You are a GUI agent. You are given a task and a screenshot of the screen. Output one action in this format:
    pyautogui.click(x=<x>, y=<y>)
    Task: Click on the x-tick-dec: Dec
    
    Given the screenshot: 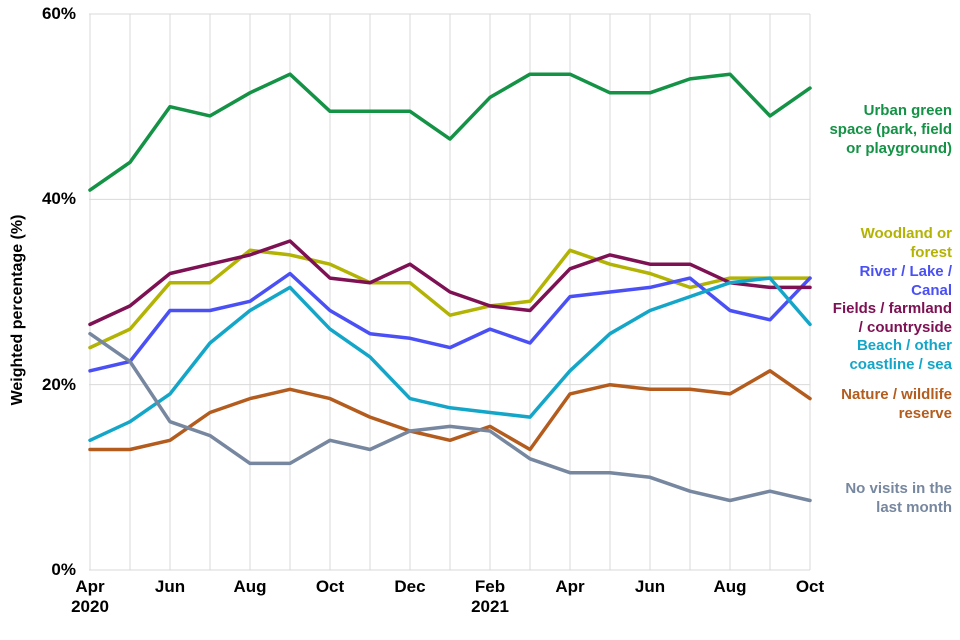 What is the action you would take?
    pyautogui.click(x=410, y=586)
    